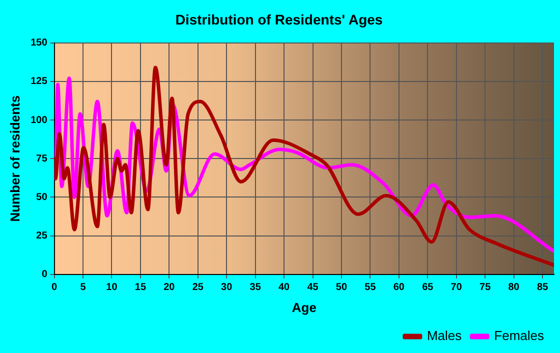 This screenshot has height=353, width=560. Describe the element at coordinates (456, 288) in the screenshot. I see `x-tick-label: 70` at that location.